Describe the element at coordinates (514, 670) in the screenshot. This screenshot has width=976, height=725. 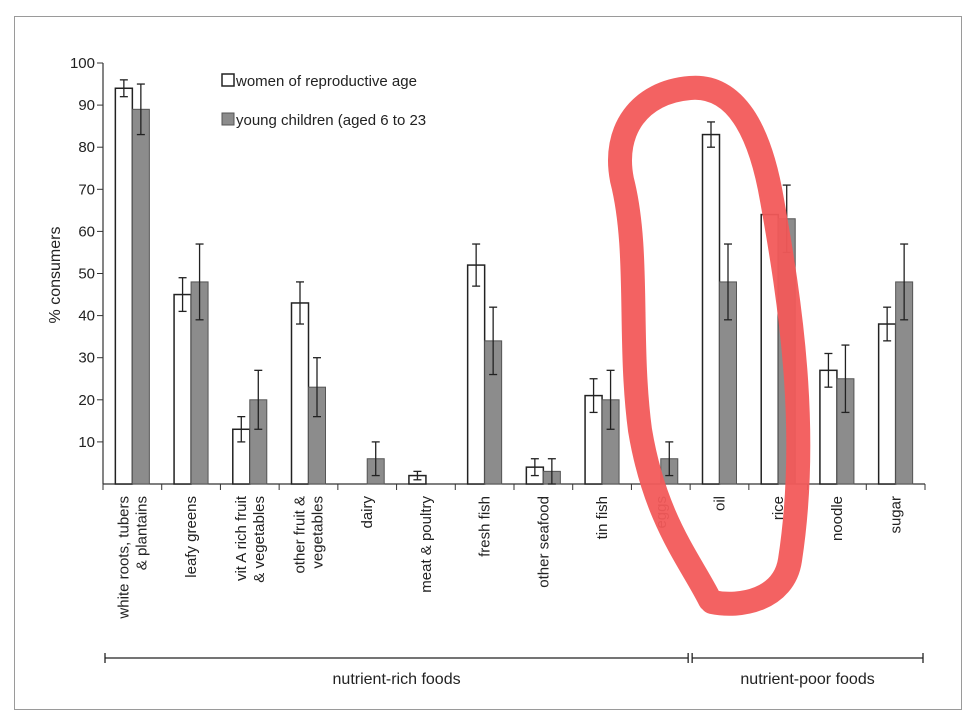
I see `group-brackets: nutrient-rich foods nutrient-poor foods` at that location.